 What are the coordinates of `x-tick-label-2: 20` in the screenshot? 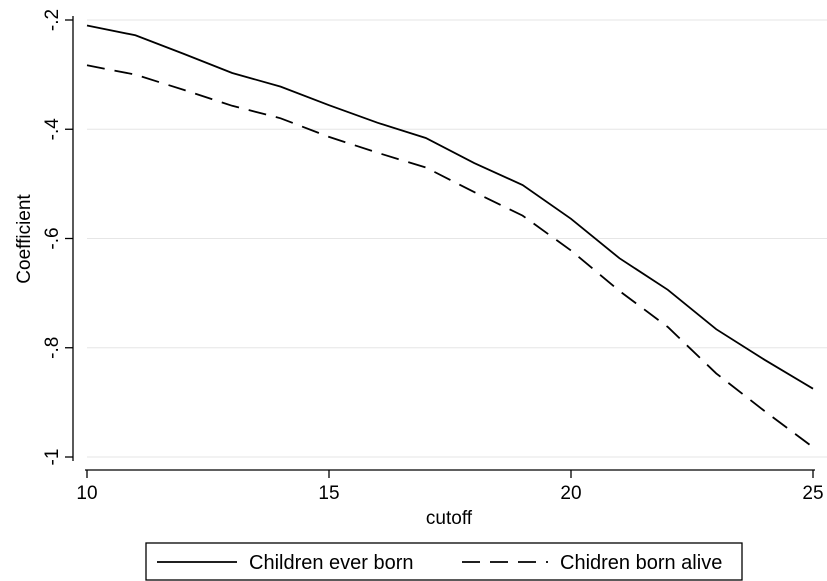 It's located at (570, 493).